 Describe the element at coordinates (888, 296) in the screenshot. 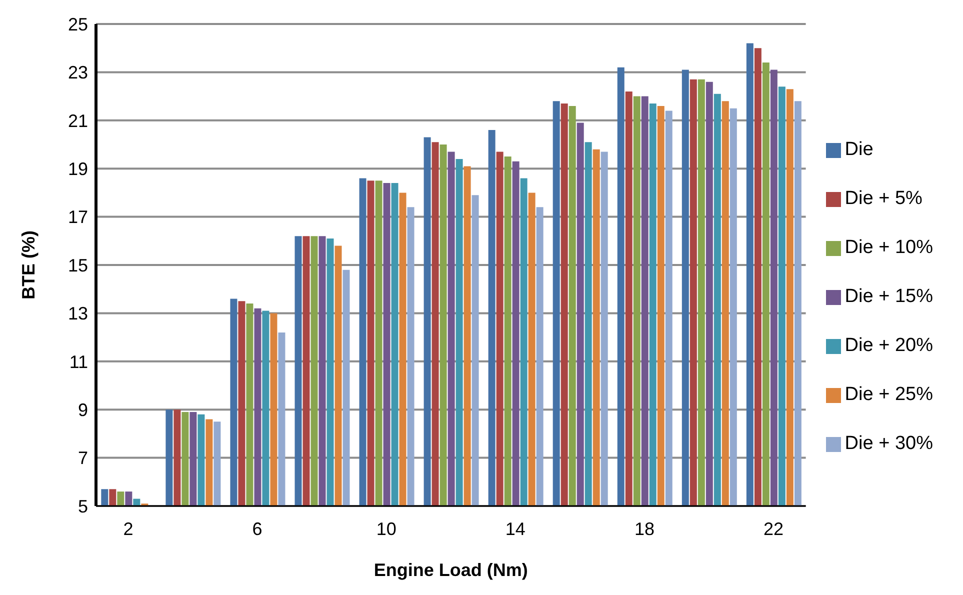

I see `legend-label: Die + 15%` at that location.